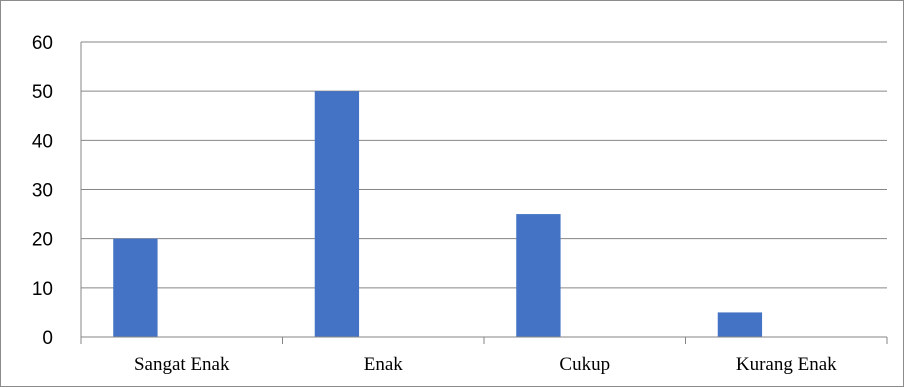 The image size is (904, 388). I want to click on x-tick-label: Kurang Enak, so click(786, 364).